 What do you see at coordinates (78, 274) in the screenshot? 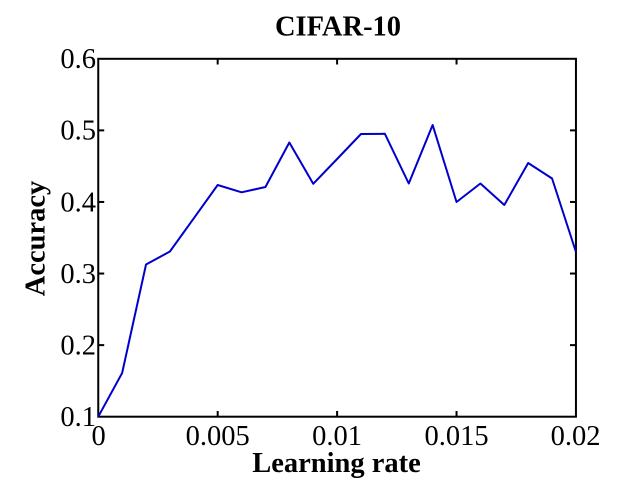
I see `svg-text: 0.3` at bounding box center [78, 274].